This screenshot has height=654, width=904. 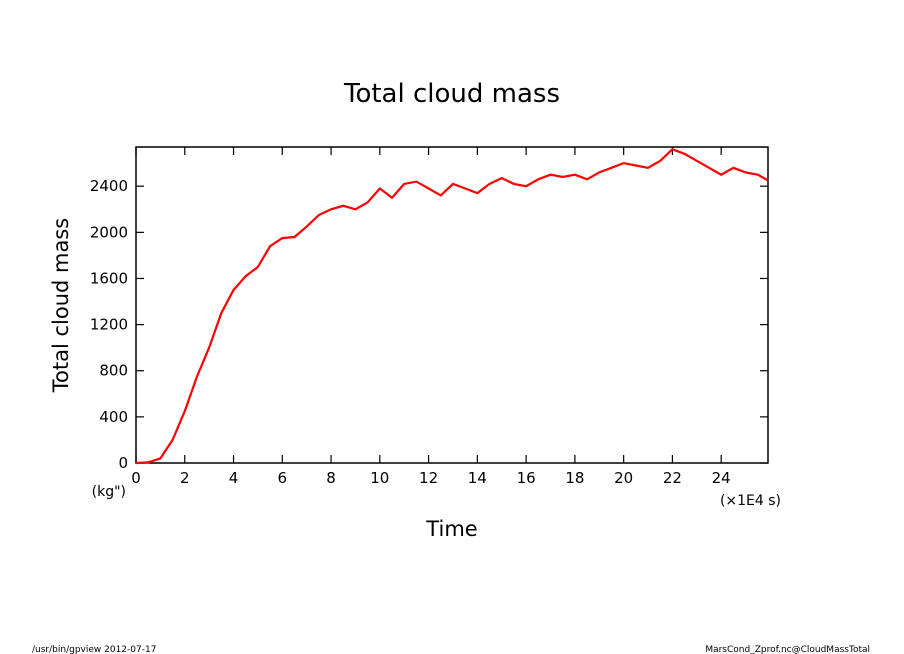 What do you see at coordinates (721, 478) in the screenshot?
I see `x-tick-label: 24` at bounding box center [721, 478].